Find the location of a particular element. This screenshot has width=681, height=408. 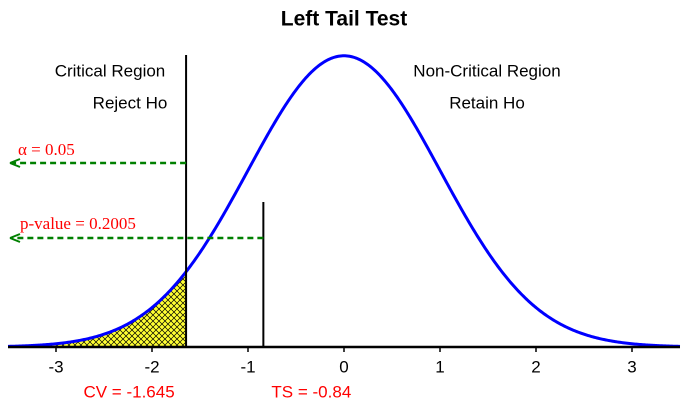

region-label: Critical Region is located at coordinates (110, 70).